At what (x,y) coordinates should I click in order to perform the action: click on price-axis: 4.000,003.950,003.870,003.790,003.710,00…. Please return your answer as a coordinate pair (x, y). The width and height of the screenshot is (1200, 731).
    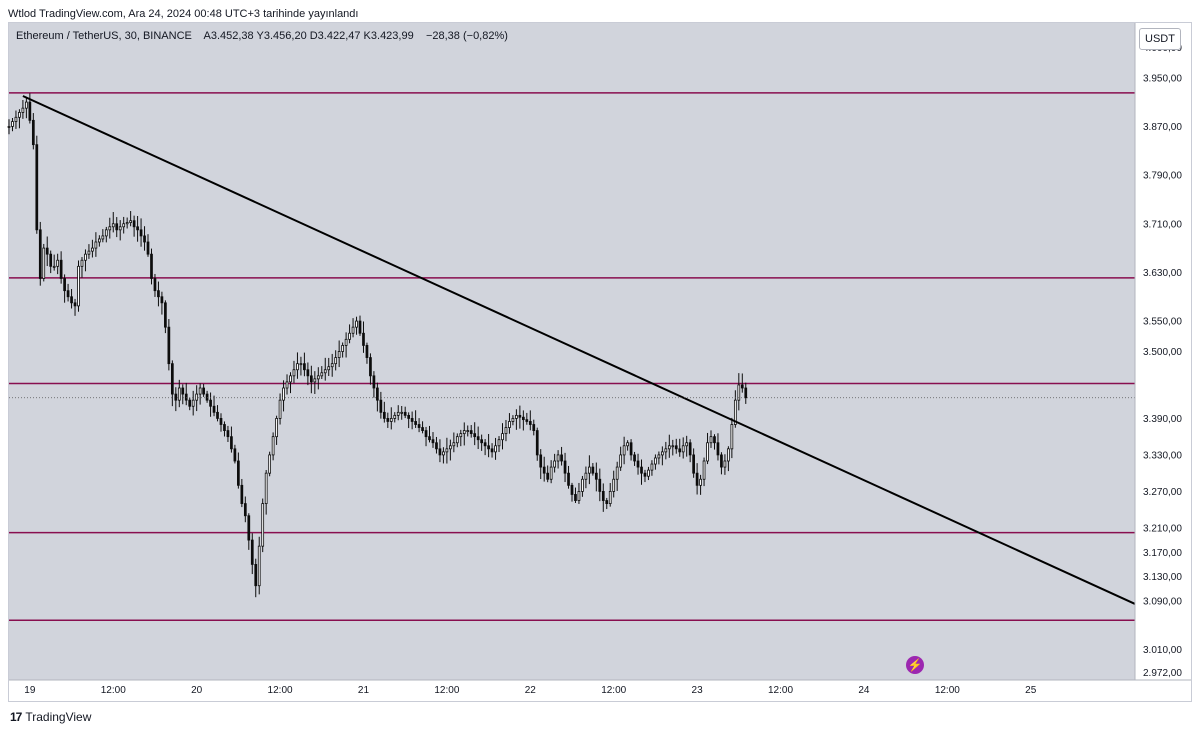
    Looking at the image, I should click on (1162, 362).